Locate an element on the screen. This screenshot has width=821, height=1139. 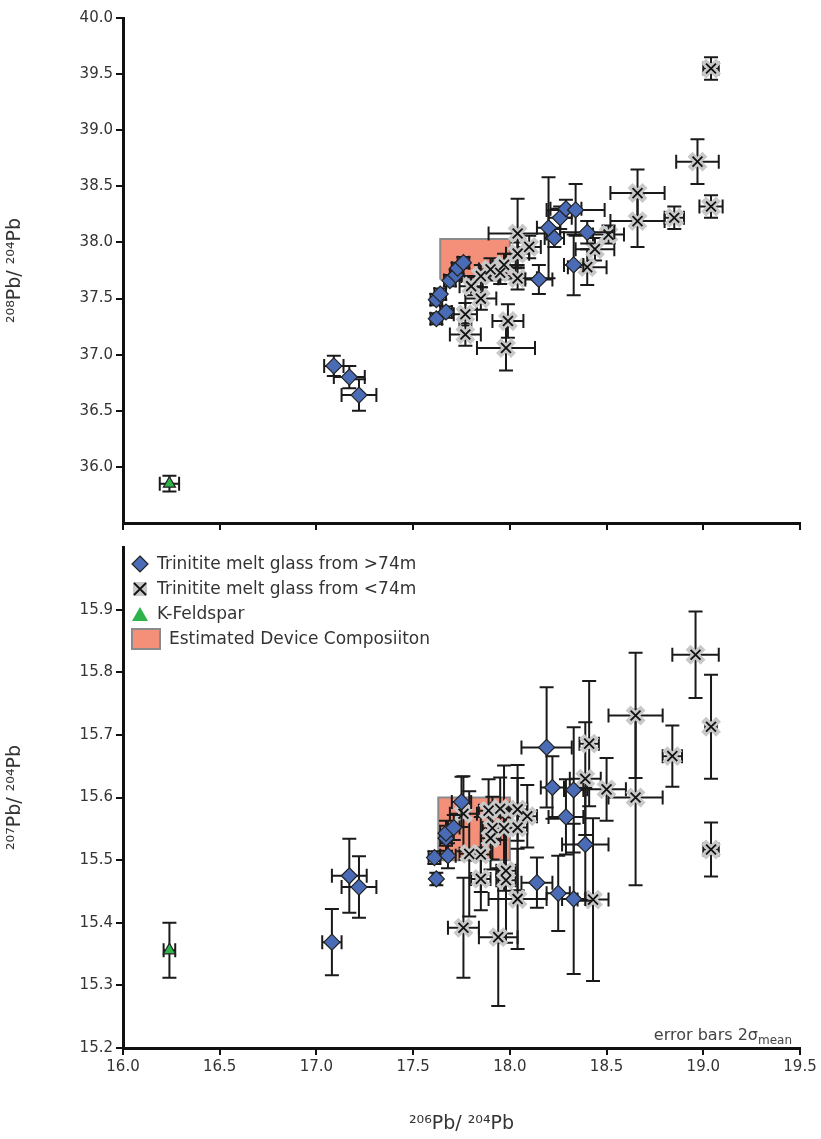
y-tick-label: 15.3 is located at coordinates (96, 984).